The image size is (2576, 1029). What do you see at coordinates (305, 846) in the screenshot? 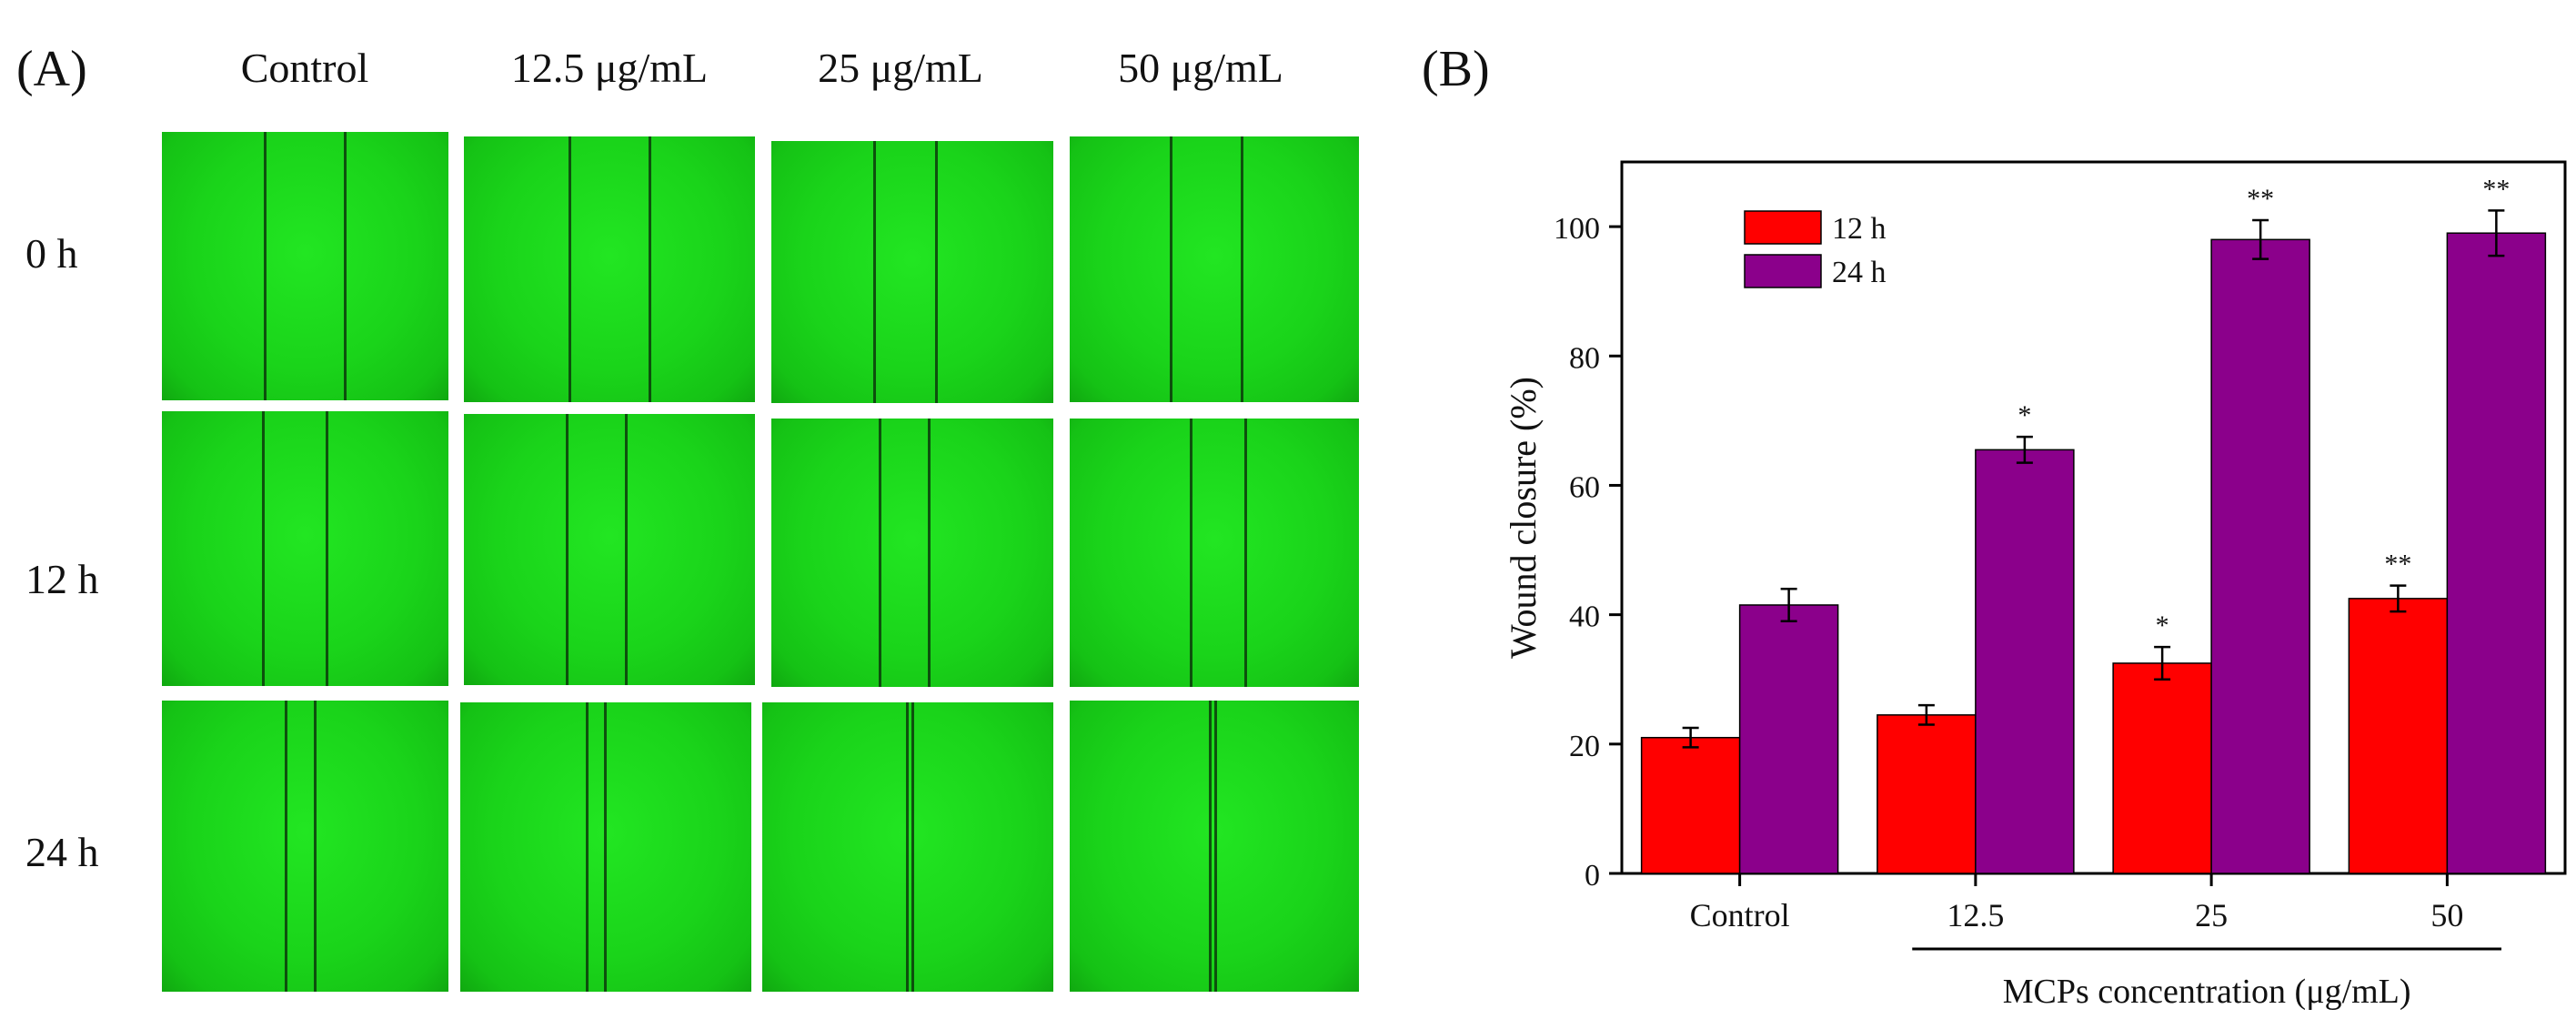
I see `micrograph-control-24h` at bounding box center [305, 846].